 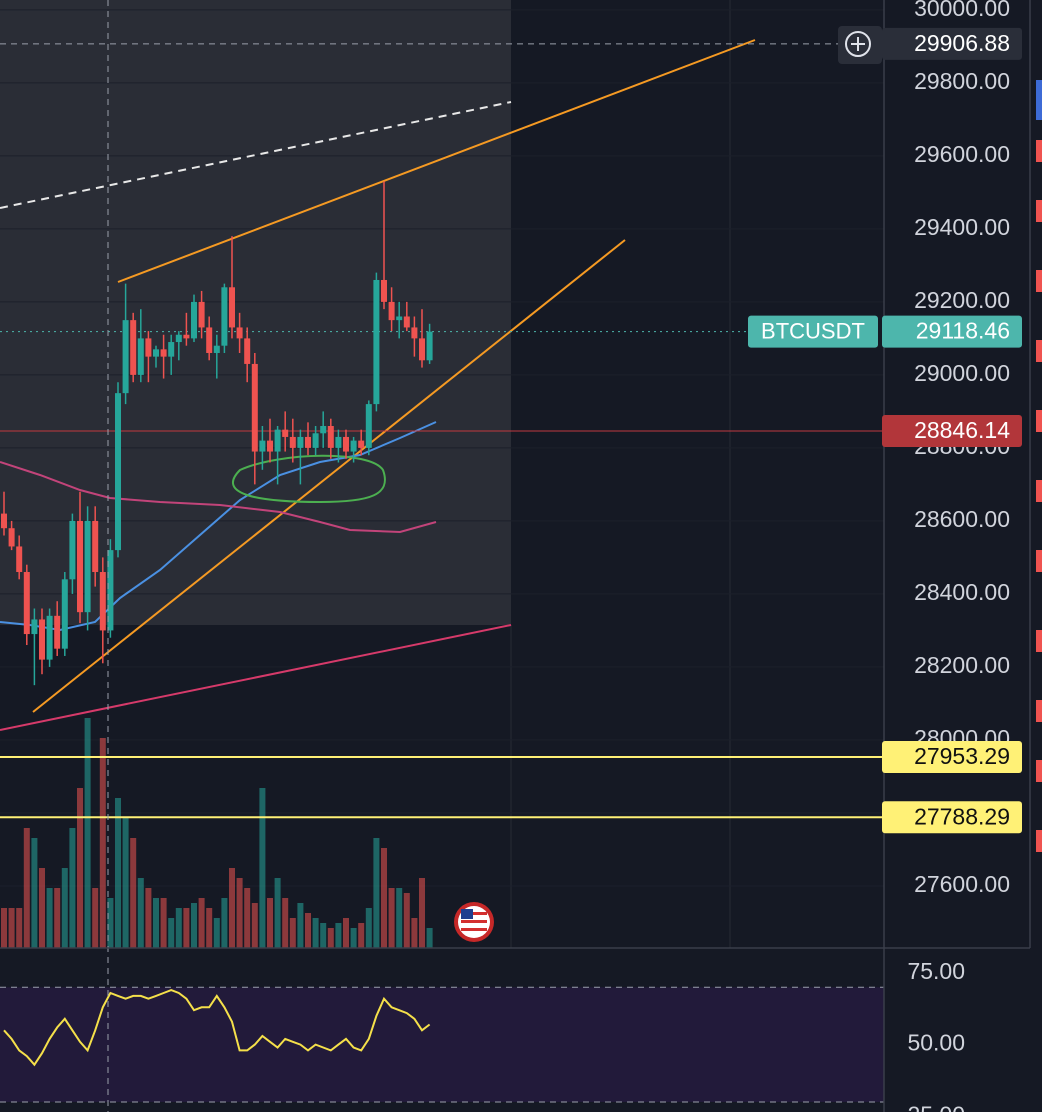 What do you see at coordinates (217, 833) in the screenshot?
I see `volume` at bounding box center [217, 833].